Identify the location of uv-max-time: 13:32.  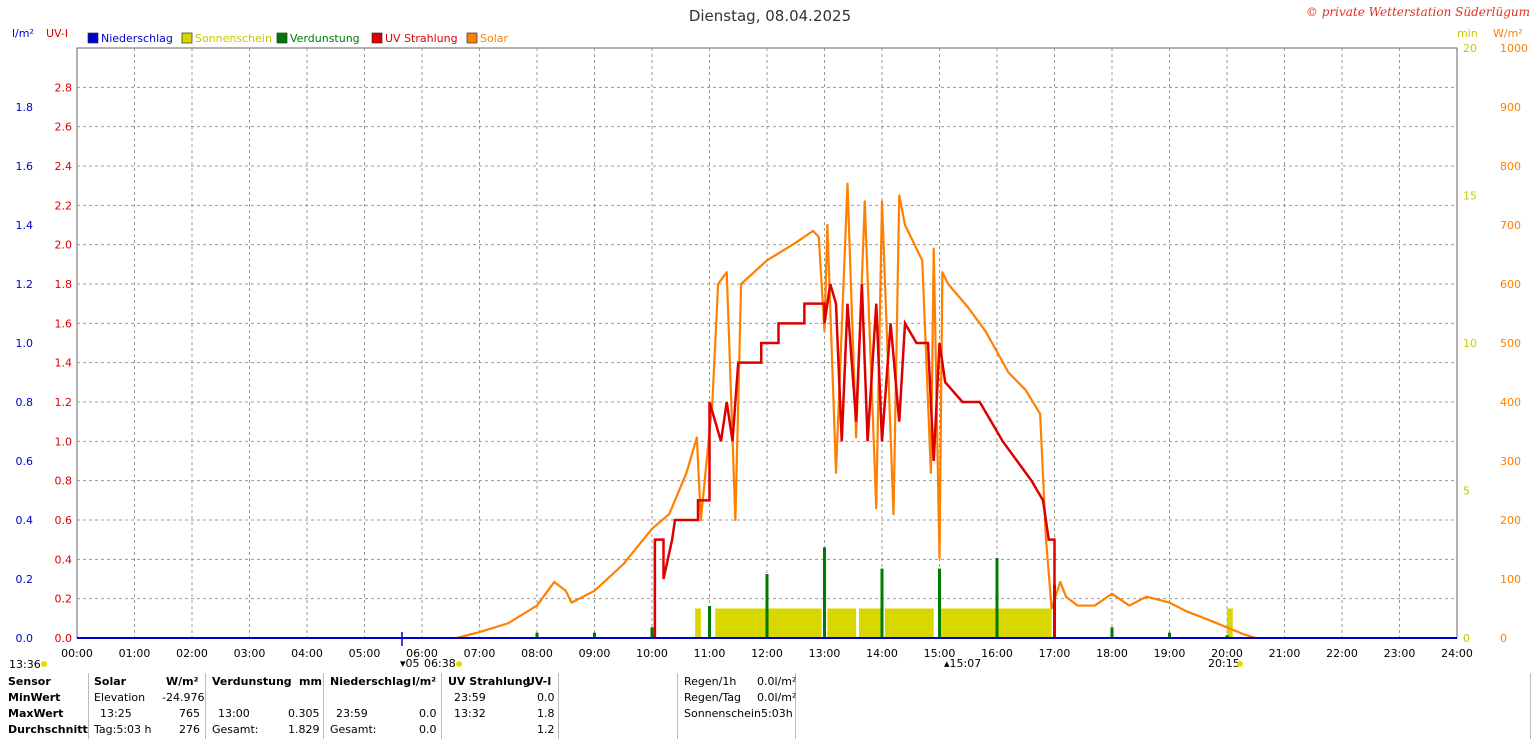
(470, 713).